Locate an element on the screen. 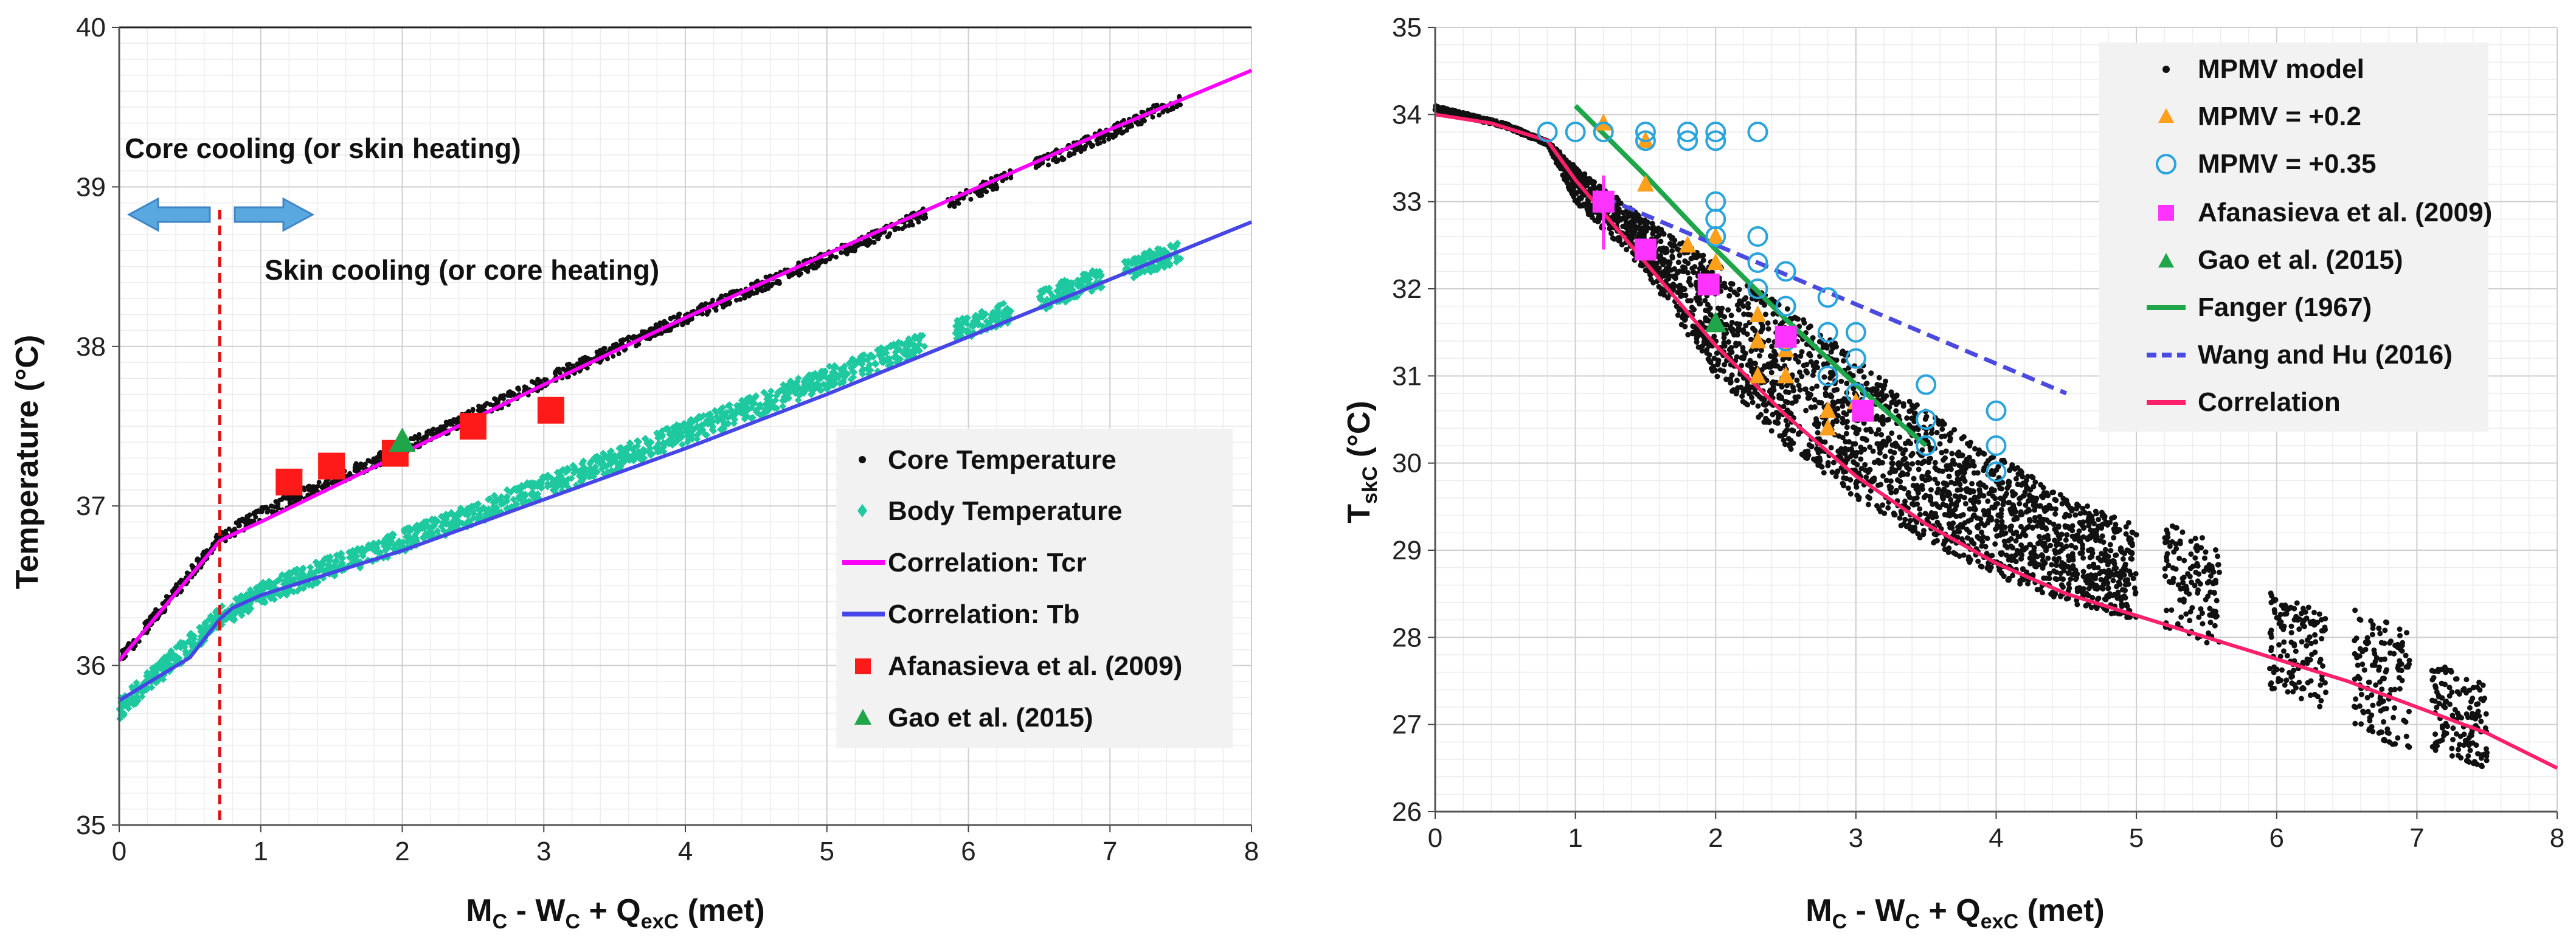  legend-body-temperature: Body Temperature is located at coordinates (1005, 511).